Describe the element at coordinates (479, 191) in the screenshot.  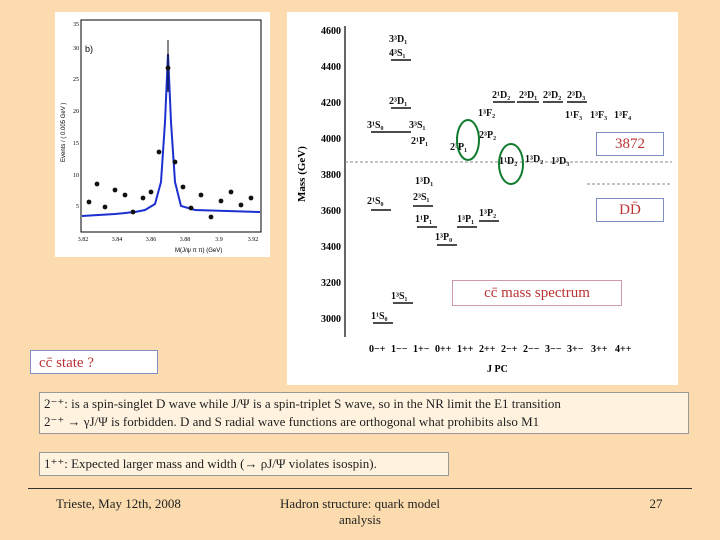
I see `spectrum-level-lines` at that location.